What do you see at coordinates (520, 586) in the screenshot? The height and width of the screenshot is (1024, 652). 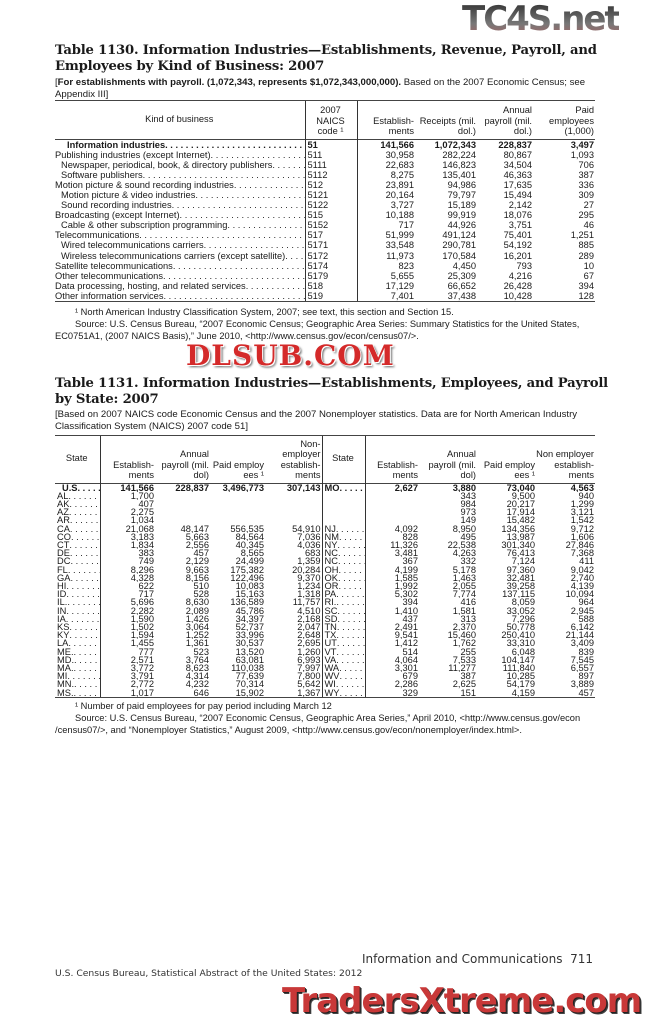 I see `value-cell: 39,258` at bounding box center [520, 586].